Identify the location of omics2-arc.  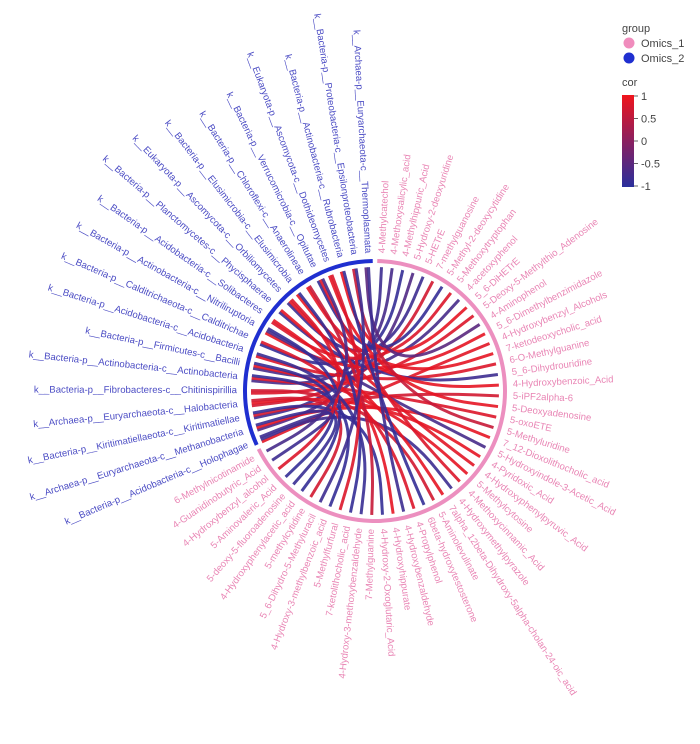
(308, 352).